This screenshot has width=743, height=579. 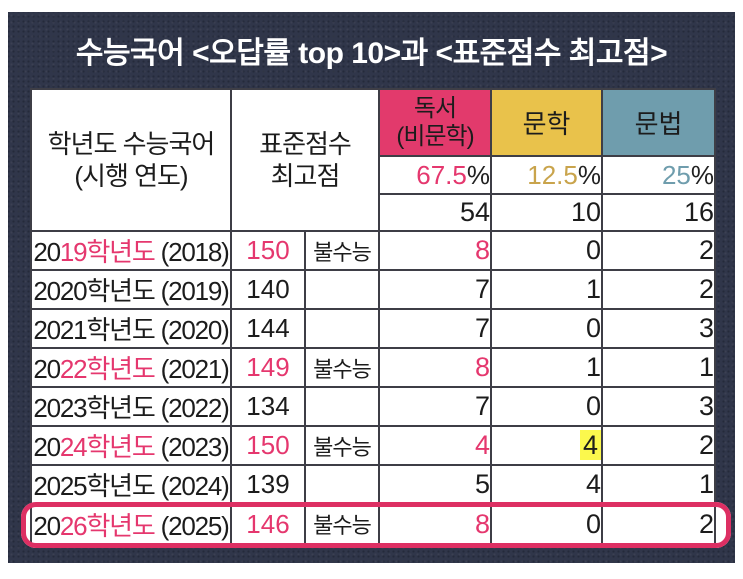 I want to click on score-cell: 149, so click(x=268, y=367).